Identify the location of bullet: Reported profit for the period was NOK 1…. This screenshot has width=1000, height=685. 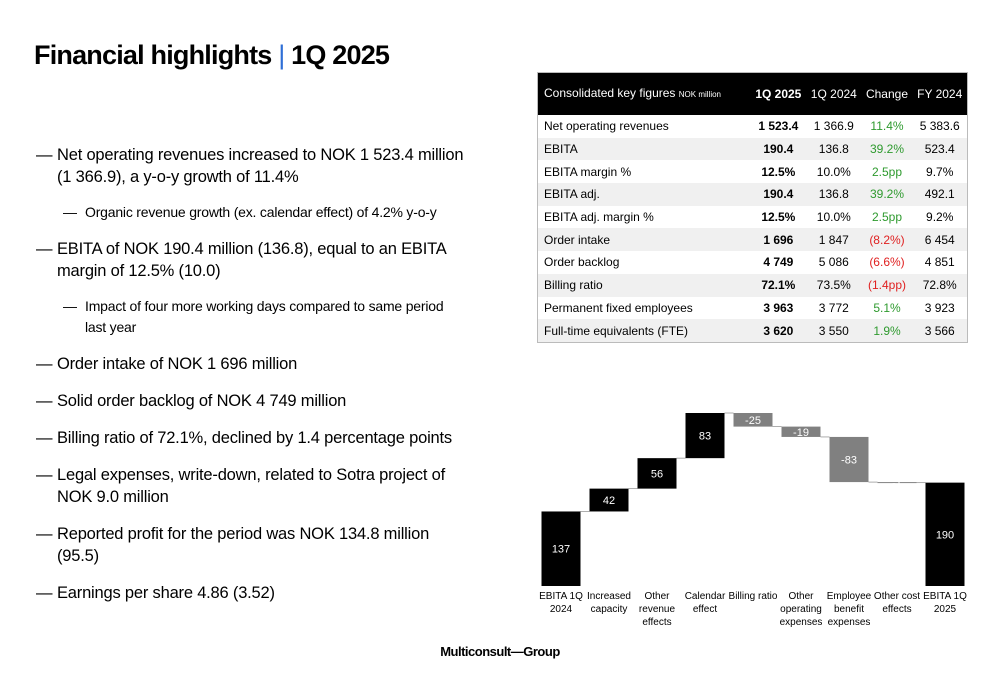
(251, 545).